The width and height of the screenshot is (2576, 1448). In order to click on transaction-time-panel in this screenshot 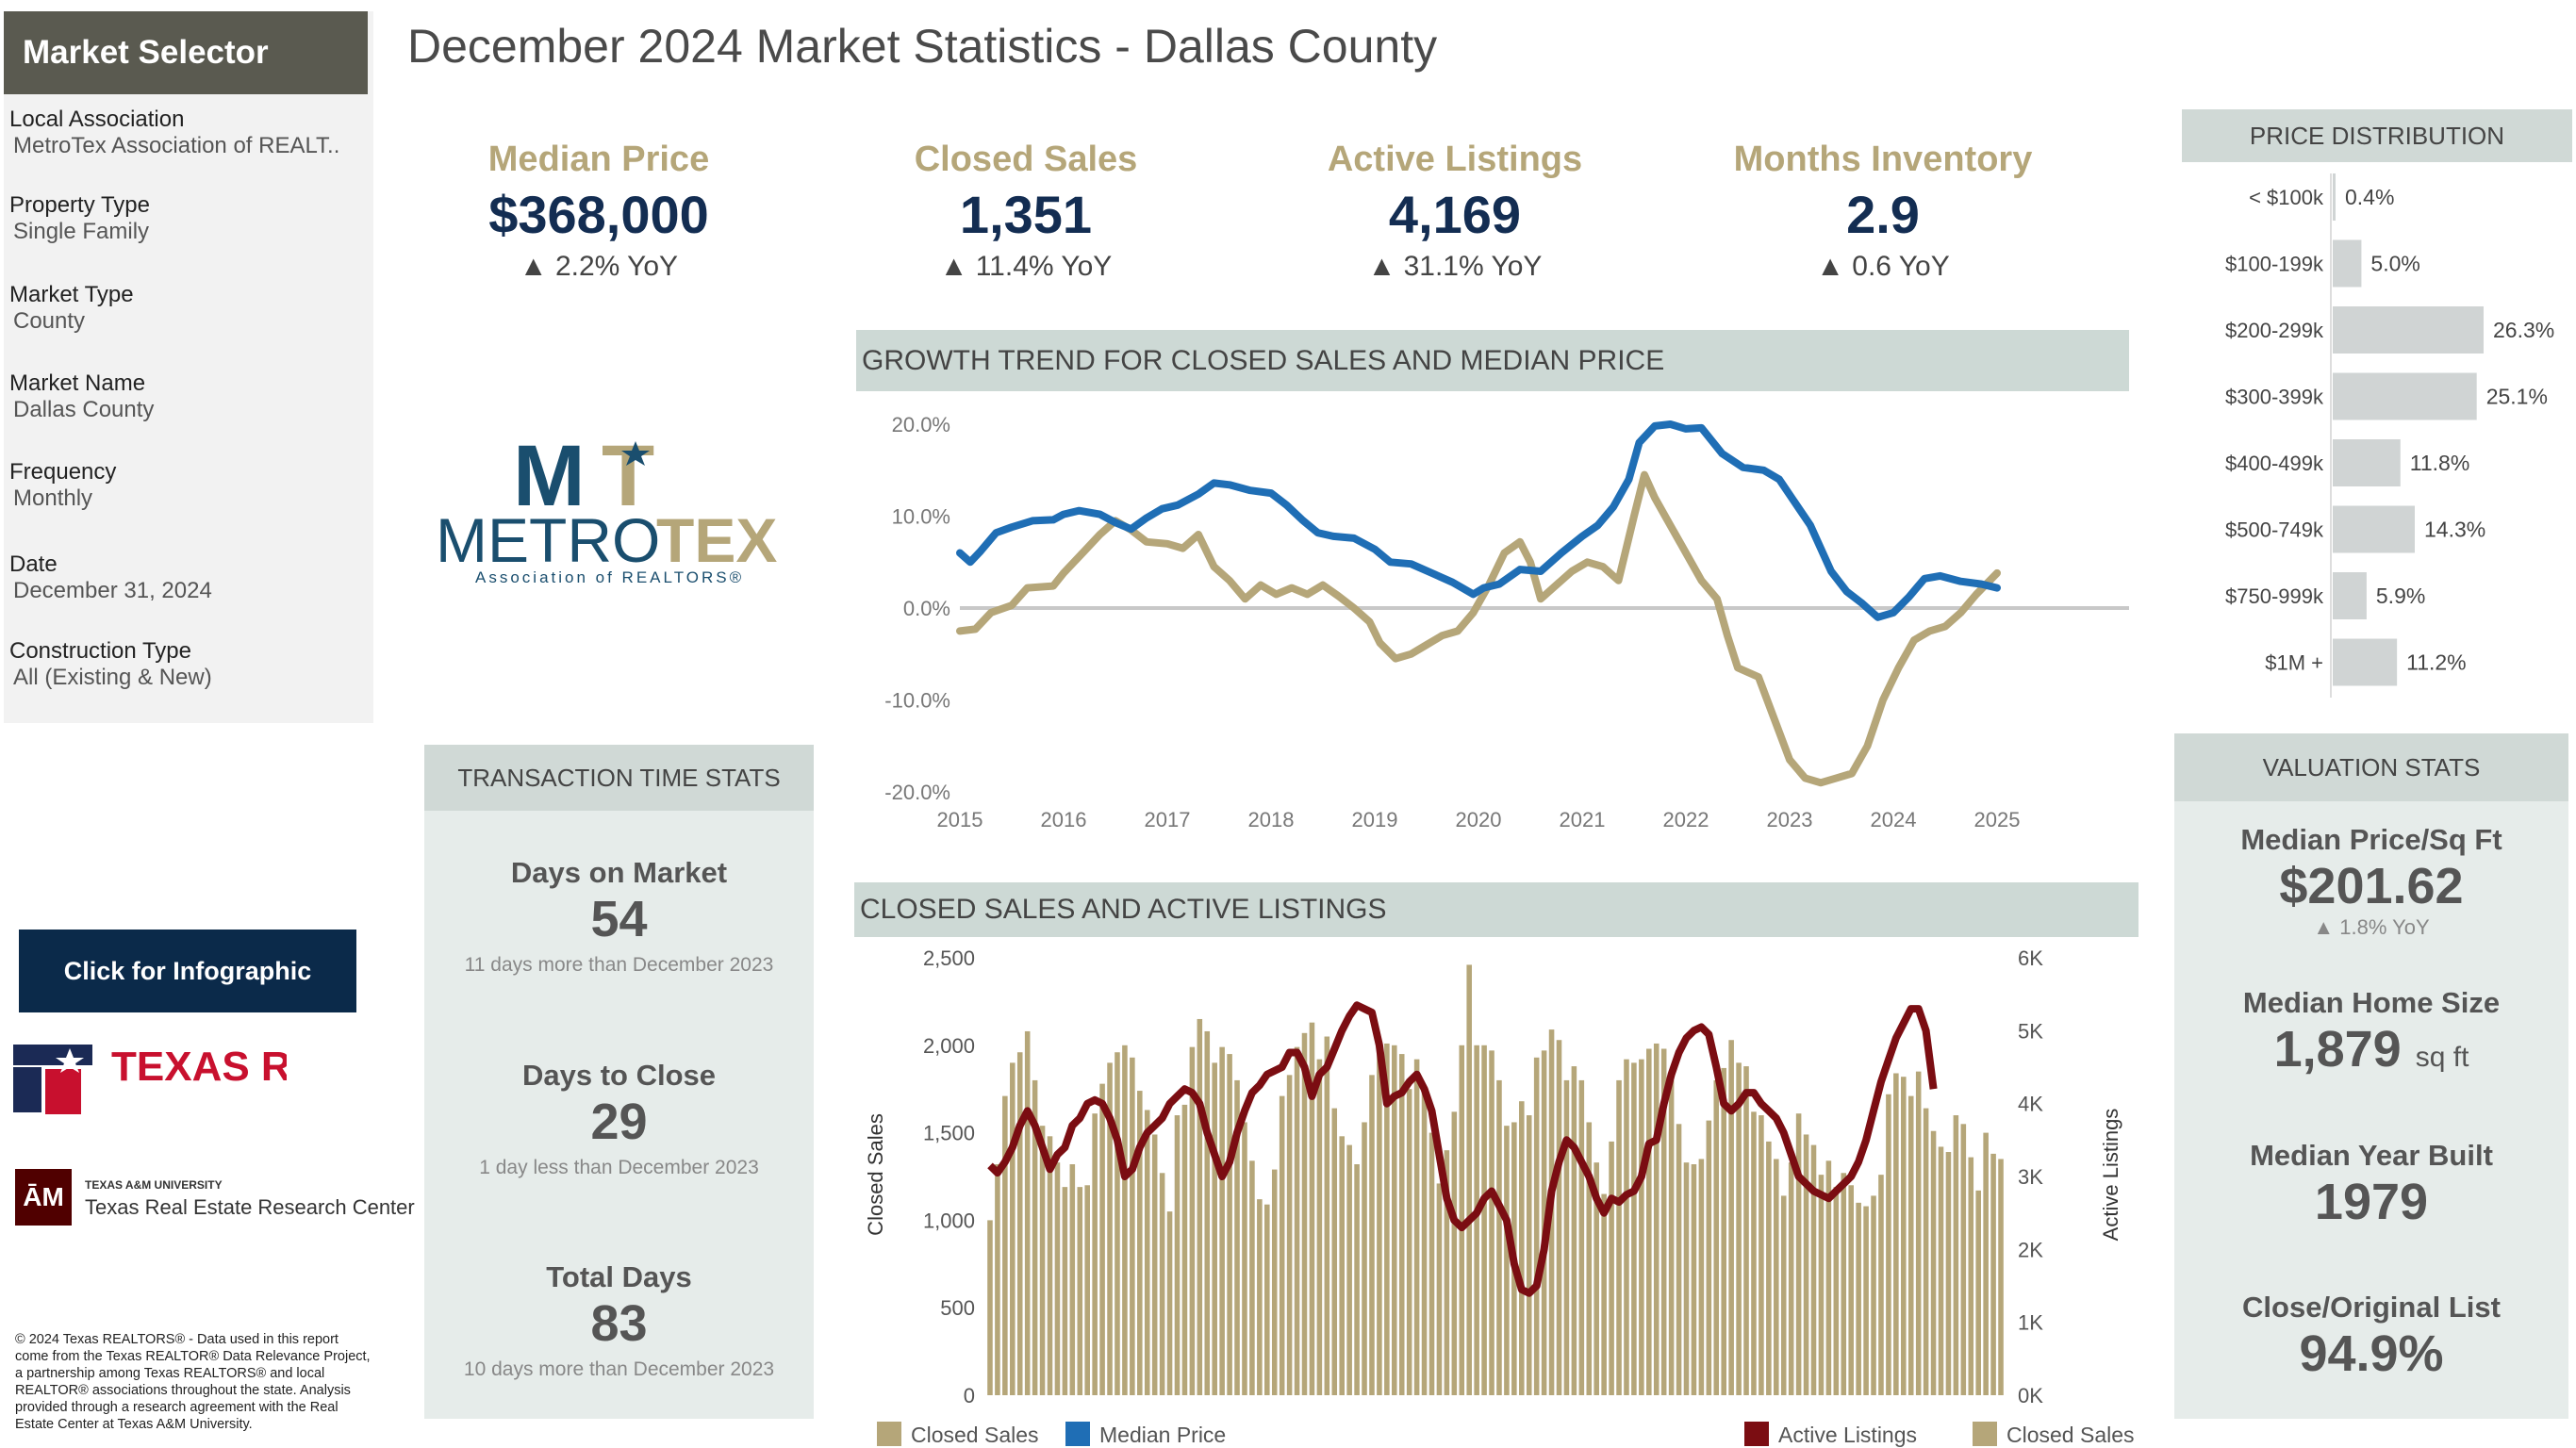, I will do `click(619, 1082)`.